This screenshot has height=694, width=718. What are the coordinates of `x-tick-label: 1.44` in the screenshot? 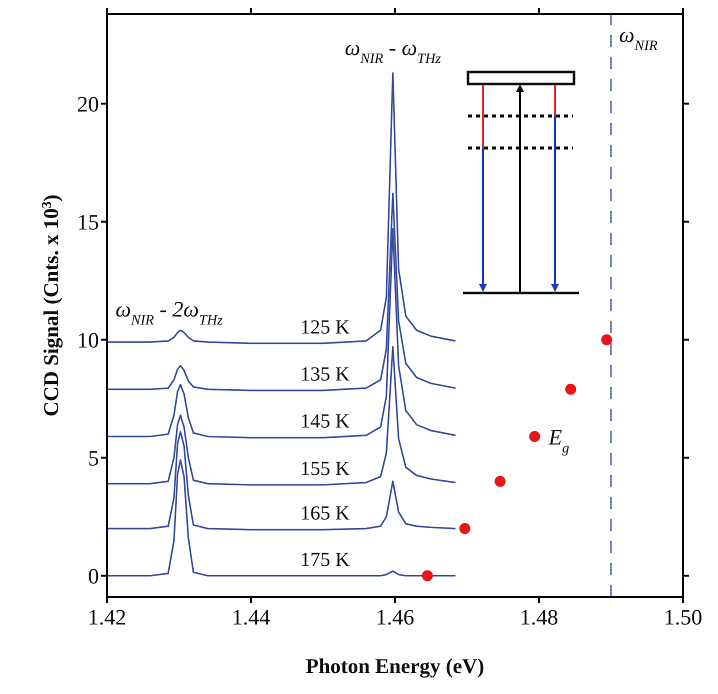 It's located at (251, 617).